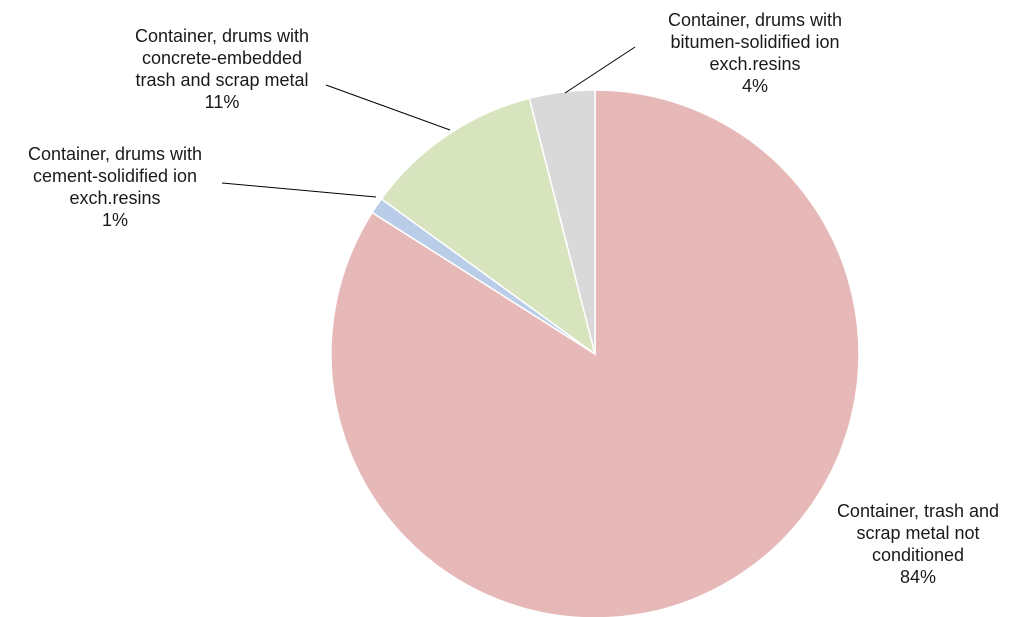  I want to click on slice-percent-label: 11%, so click(222, 102).